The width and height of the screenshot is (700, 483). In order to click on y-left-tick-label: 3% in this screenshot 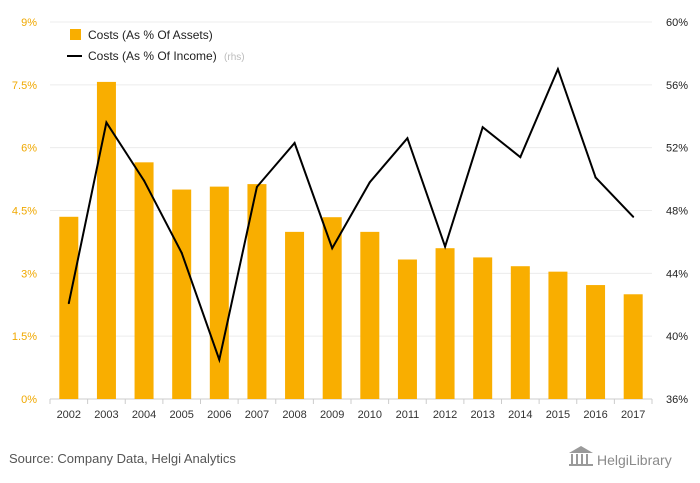, I will do `click(29, 274)`.